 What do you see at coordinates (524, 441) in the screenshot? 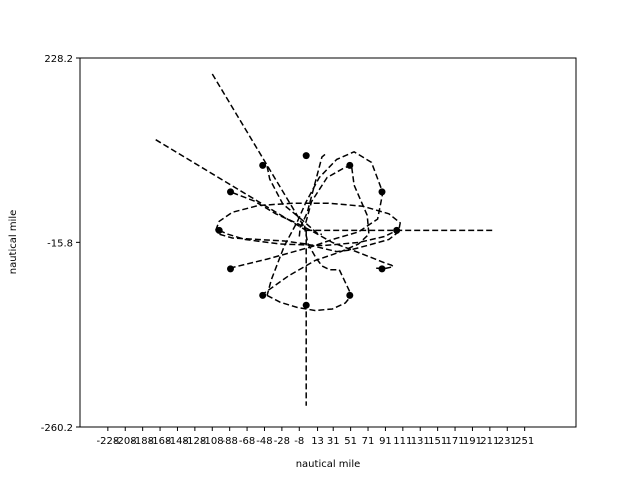
I see `x-tick-label: 251` at bounding box center [524, 441].